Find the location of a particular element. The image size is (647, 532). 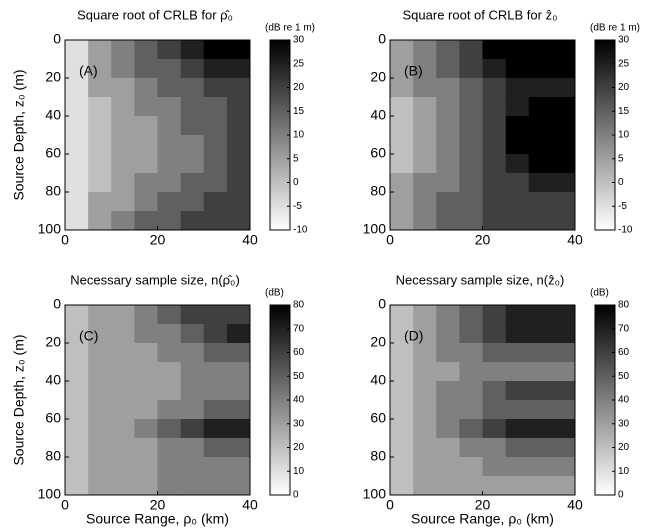

panel-label: (D) is located at coordinates (413, 336).